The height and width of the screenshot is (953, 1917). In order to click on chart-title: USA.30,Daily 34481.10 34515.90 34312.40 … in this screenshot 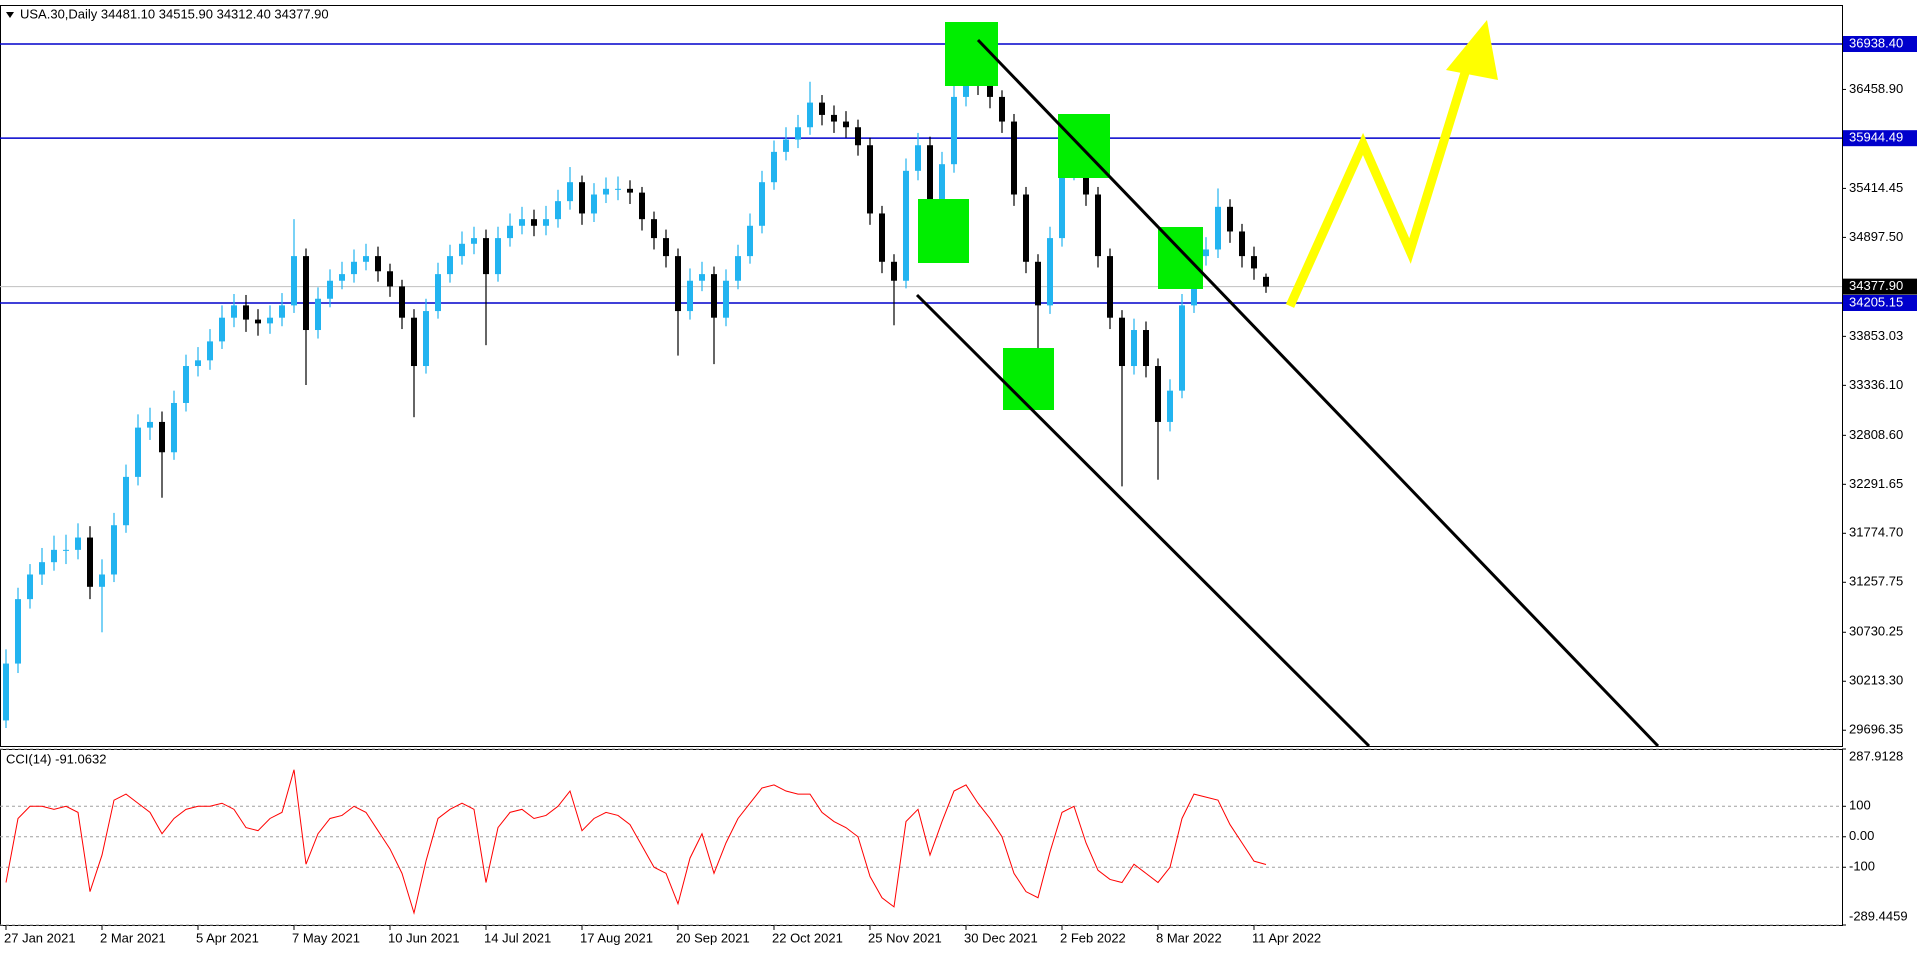, I will do `click(174, 13)`.